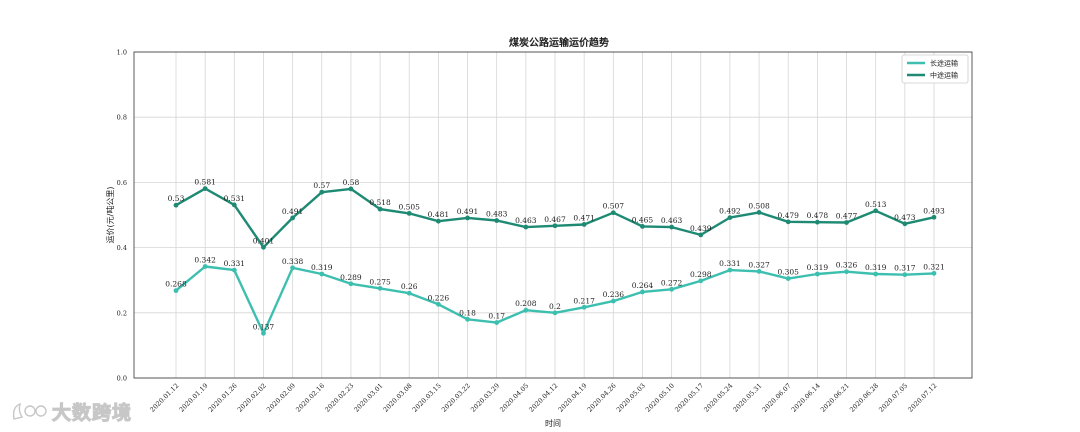 This screenshot has width=1080, height=432. I want to click on y-axis: 0.0 0.2 0.4 0.6 0.8 1.0, so click(122, 216).